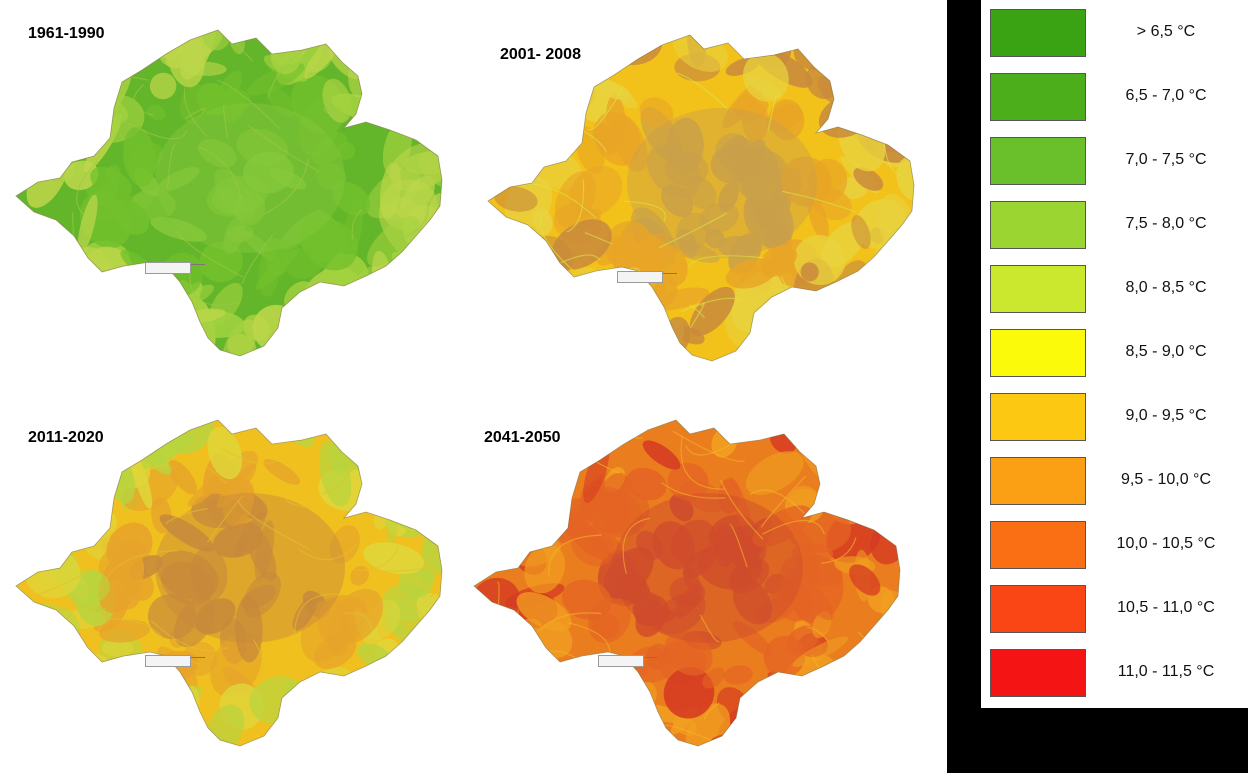 Image resolution: width=1248 pixels, height=775 pixels. I want to click on legend-item: 9,5 - 10,0 °C, so click(1114, 482).